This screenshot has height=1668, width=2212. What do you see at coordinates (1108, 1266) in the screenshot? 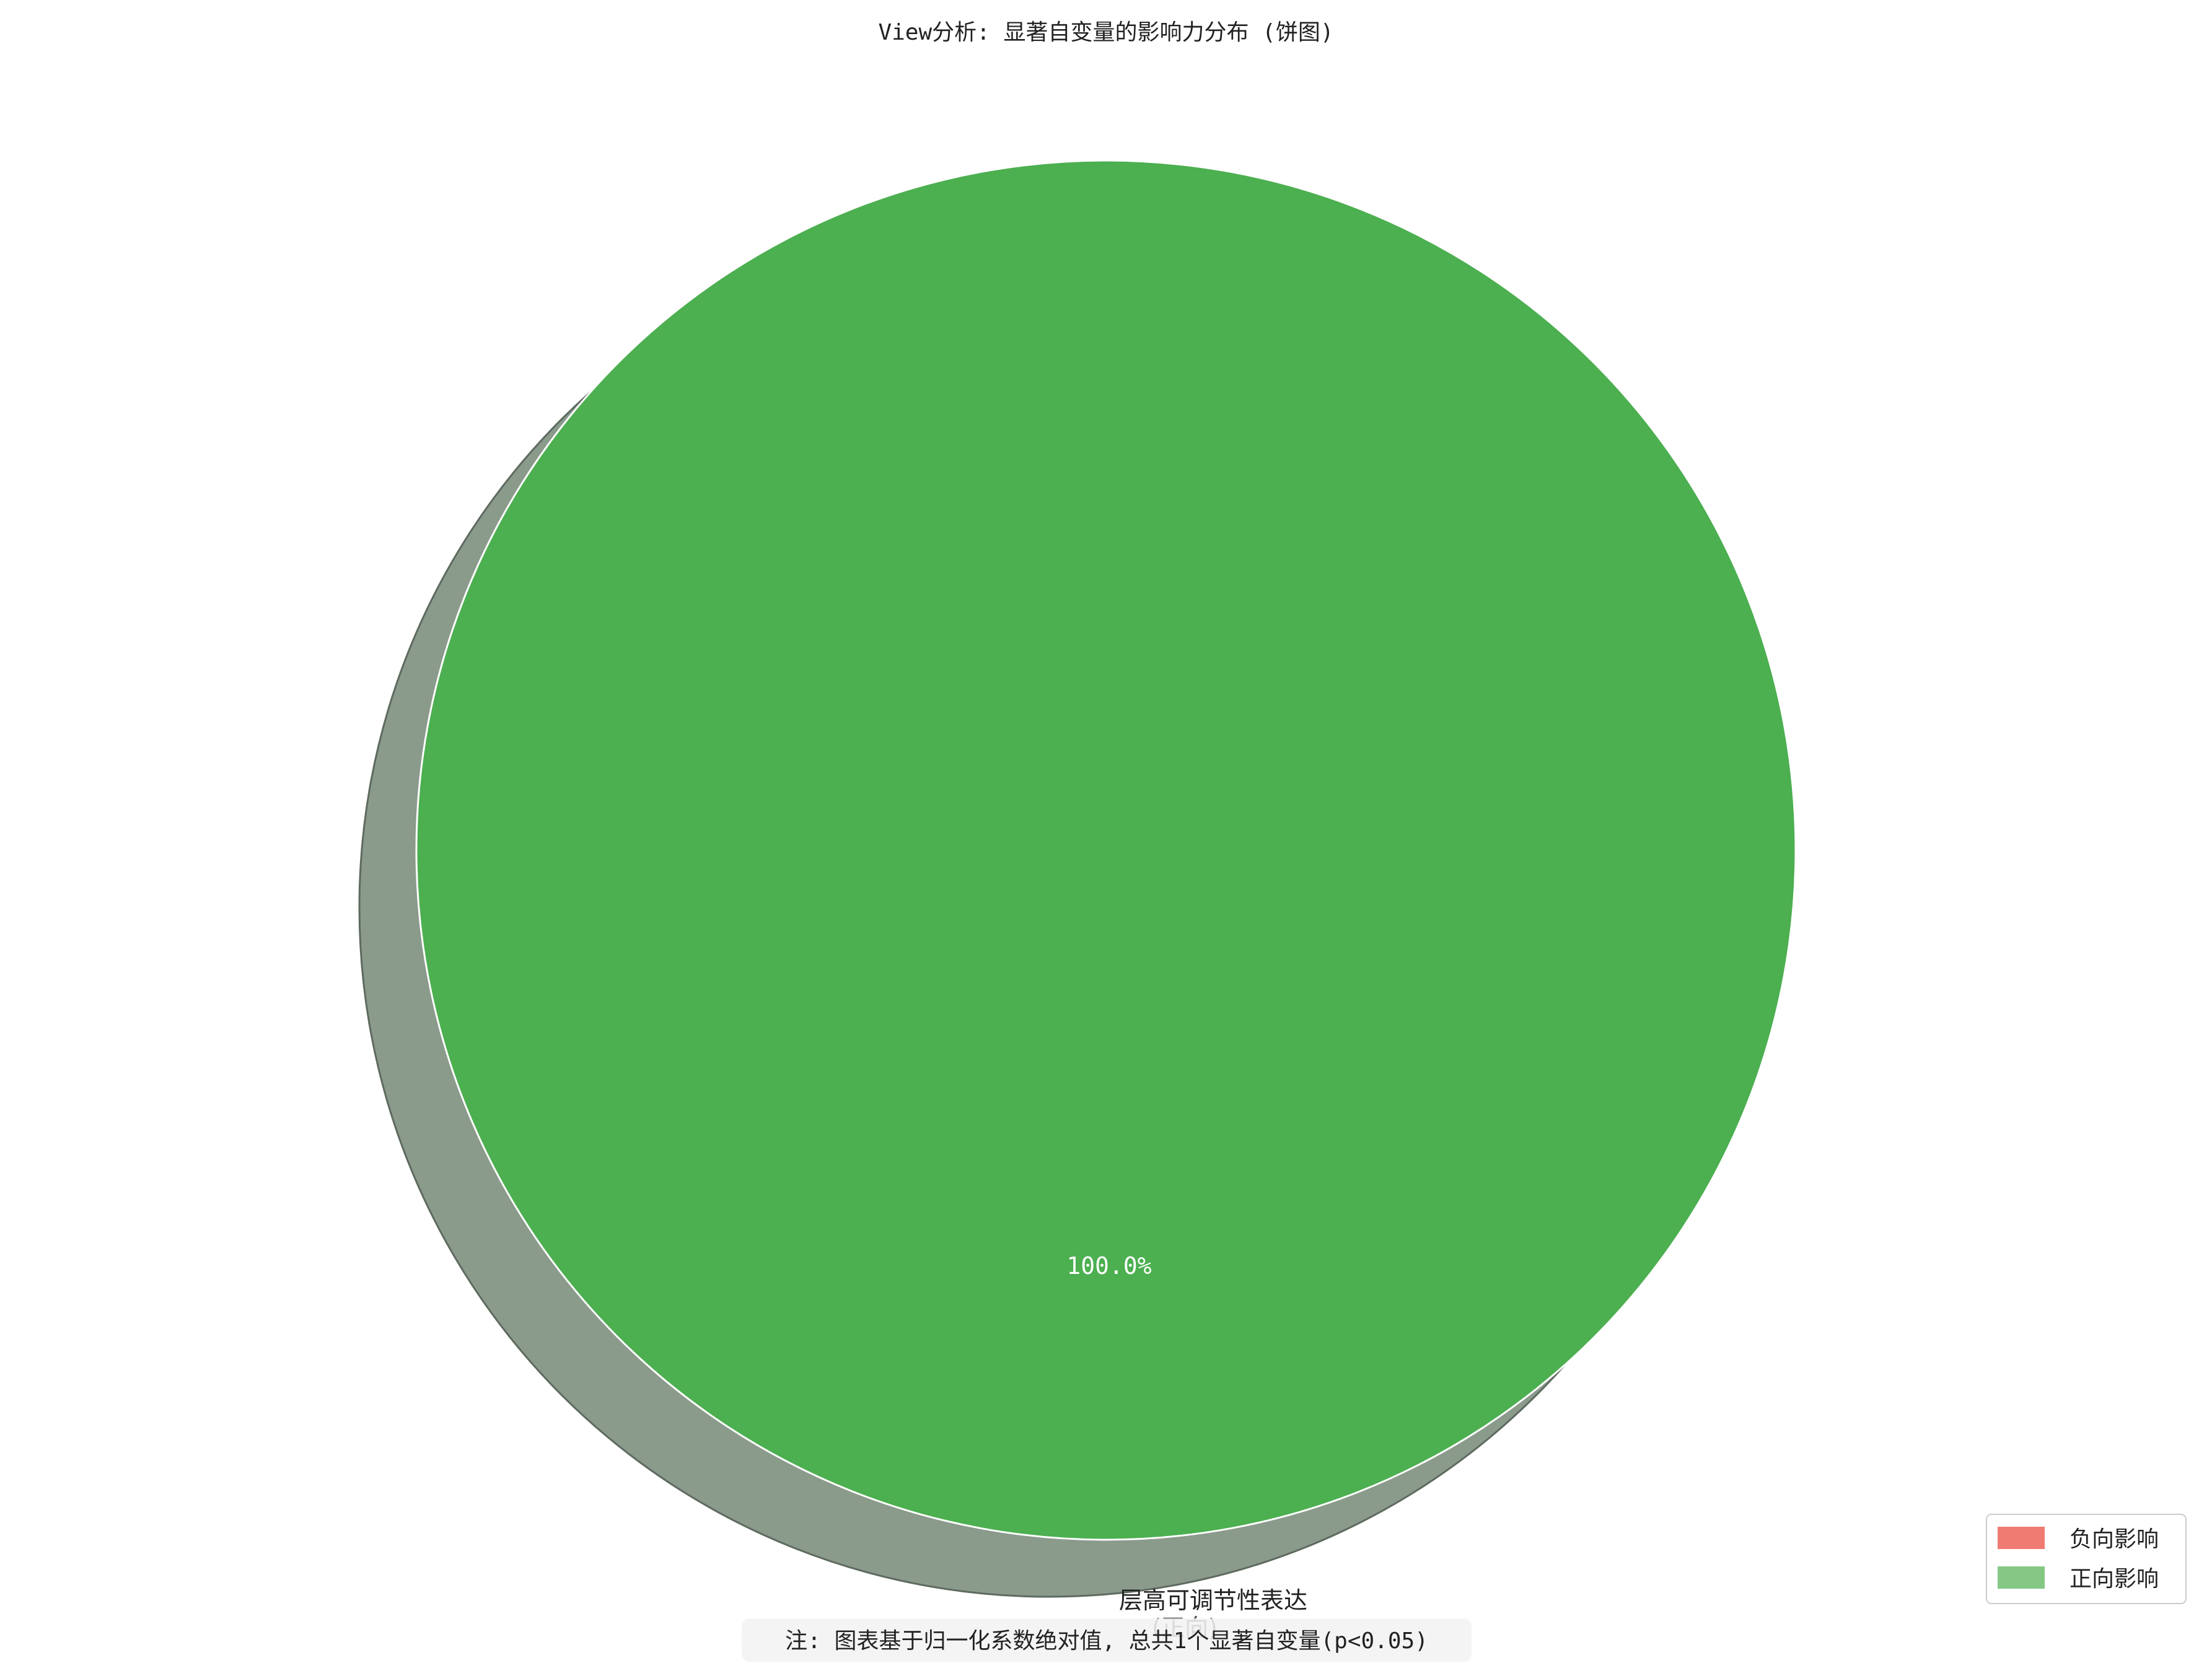
I see `slice-percent-label: 100.0%` at bounding box center [1108, 1266].